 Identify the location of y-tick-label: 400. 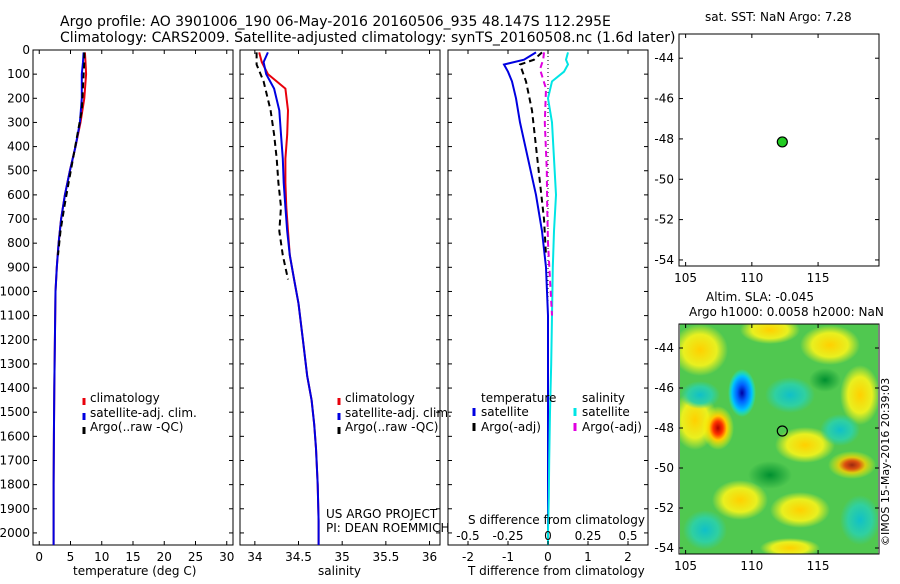
(18, 147).